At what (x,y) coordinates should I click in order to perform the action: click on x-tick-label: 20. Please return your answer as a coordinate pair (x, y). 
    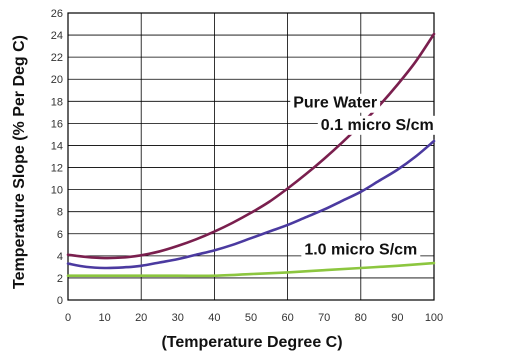
    Looking at the image, I should click on (141, 318).